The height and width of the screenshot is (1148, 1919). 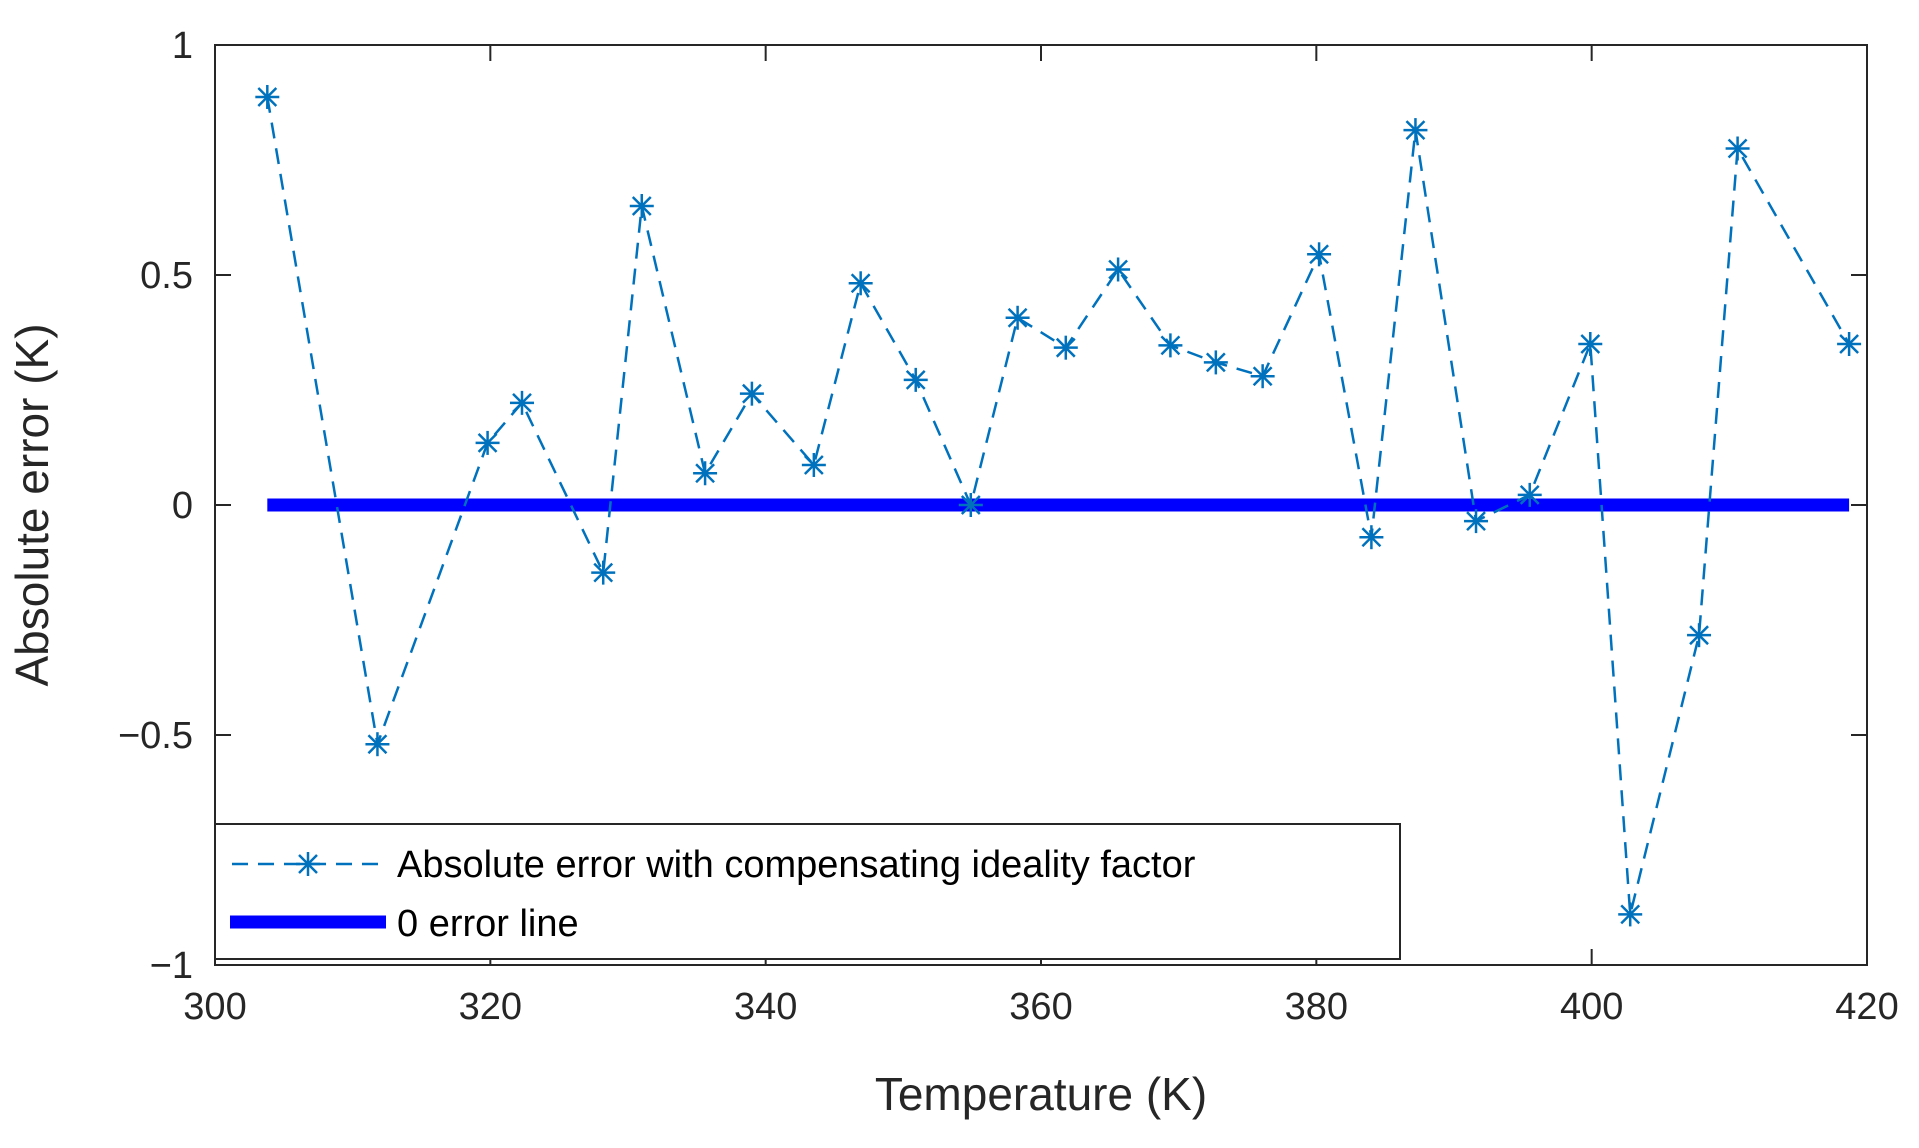 What do you see at coordinates (214, 1007) in the screenshot?
I see `x-tick-label: 300` at bounding box center [214, 1007].